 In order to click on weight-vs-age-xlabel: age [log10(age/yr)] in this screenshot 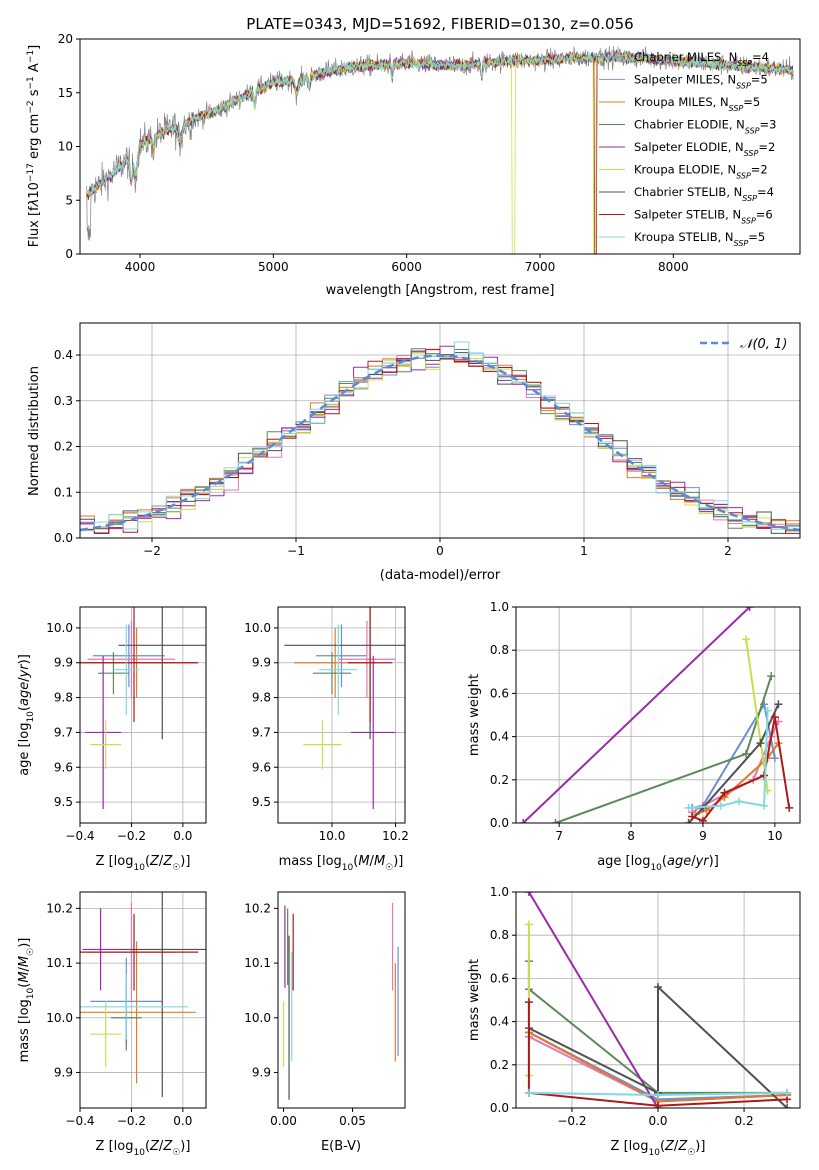, I will do `click(658, 863)`.